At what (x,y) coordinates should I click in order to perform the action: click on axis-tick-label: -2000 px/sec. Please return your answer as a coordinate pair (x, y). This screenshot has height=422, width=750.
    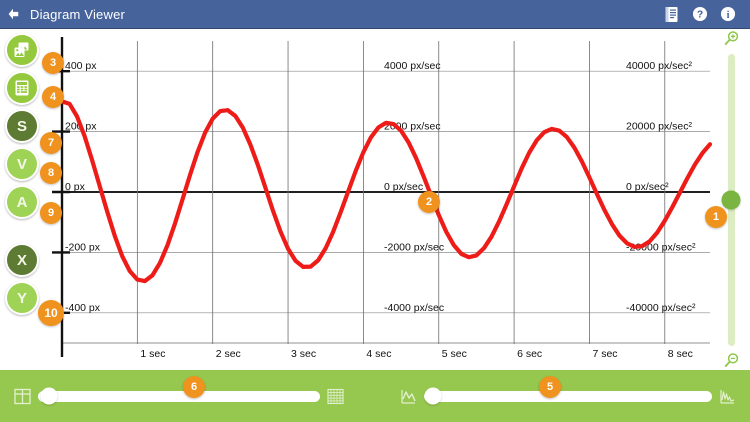
    Looking at the image, I should click on (414, 247).